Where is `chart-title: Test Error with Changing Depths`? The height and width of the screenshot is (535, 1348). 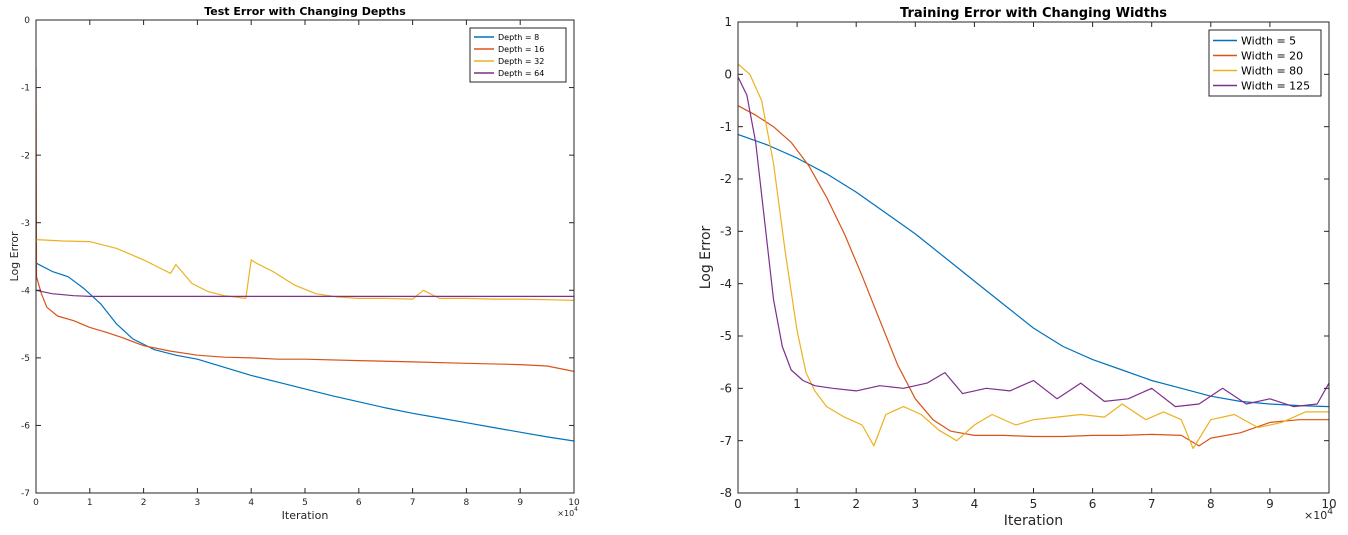
chart-title: Test Error with Changing Depths is located at coordinates (305, 11).